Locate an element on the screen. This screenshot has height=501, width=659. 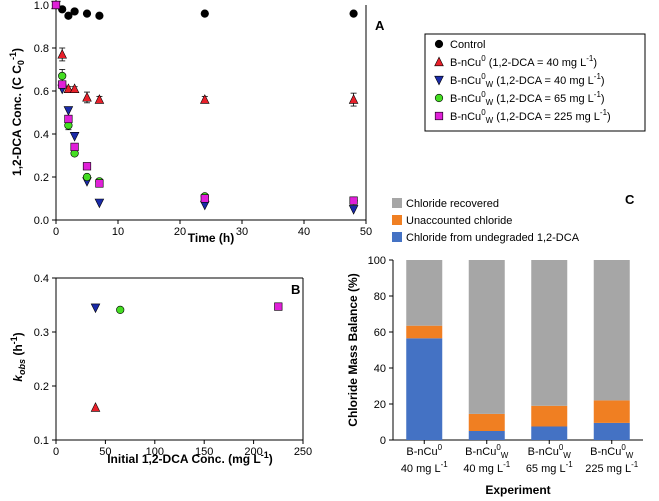
a-y-tick-label: 0.8 is located at coordinates (41, 49).